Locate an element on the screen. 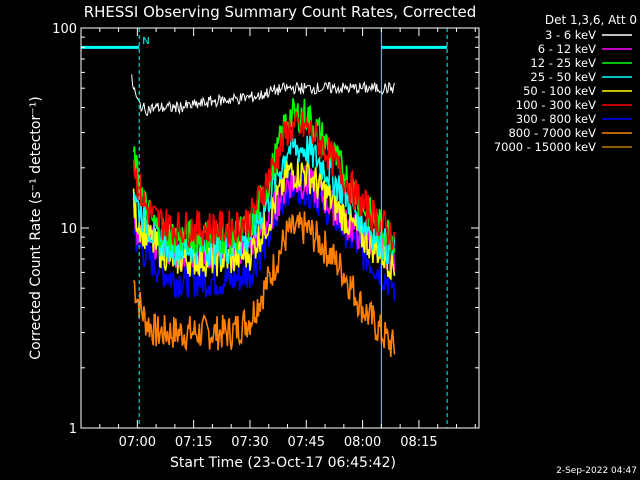 The width and height of the screenshot is (640, 480). legend-label: 100 - 300 keV is located at coordinates (556, 105).